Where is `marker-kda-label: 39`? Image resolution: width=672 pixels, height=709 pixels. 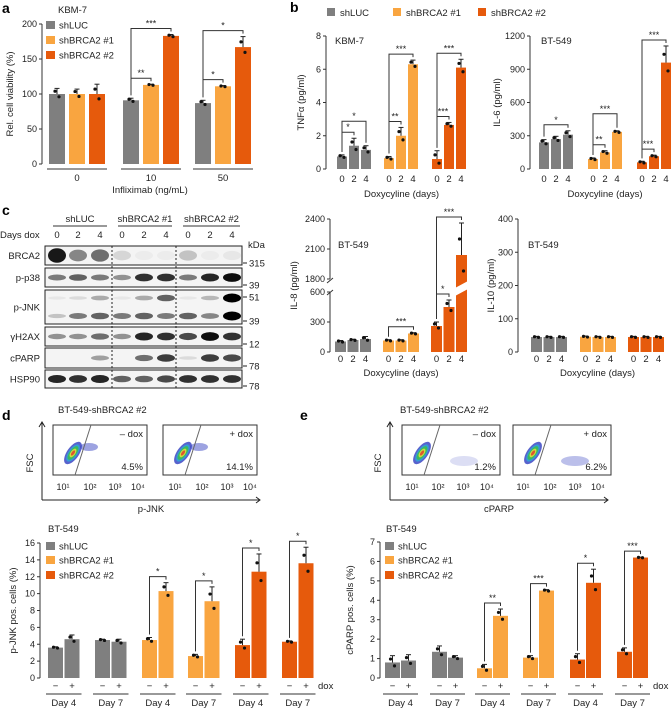
marker-kda-label: 39 is located at coordinates (254, 286).